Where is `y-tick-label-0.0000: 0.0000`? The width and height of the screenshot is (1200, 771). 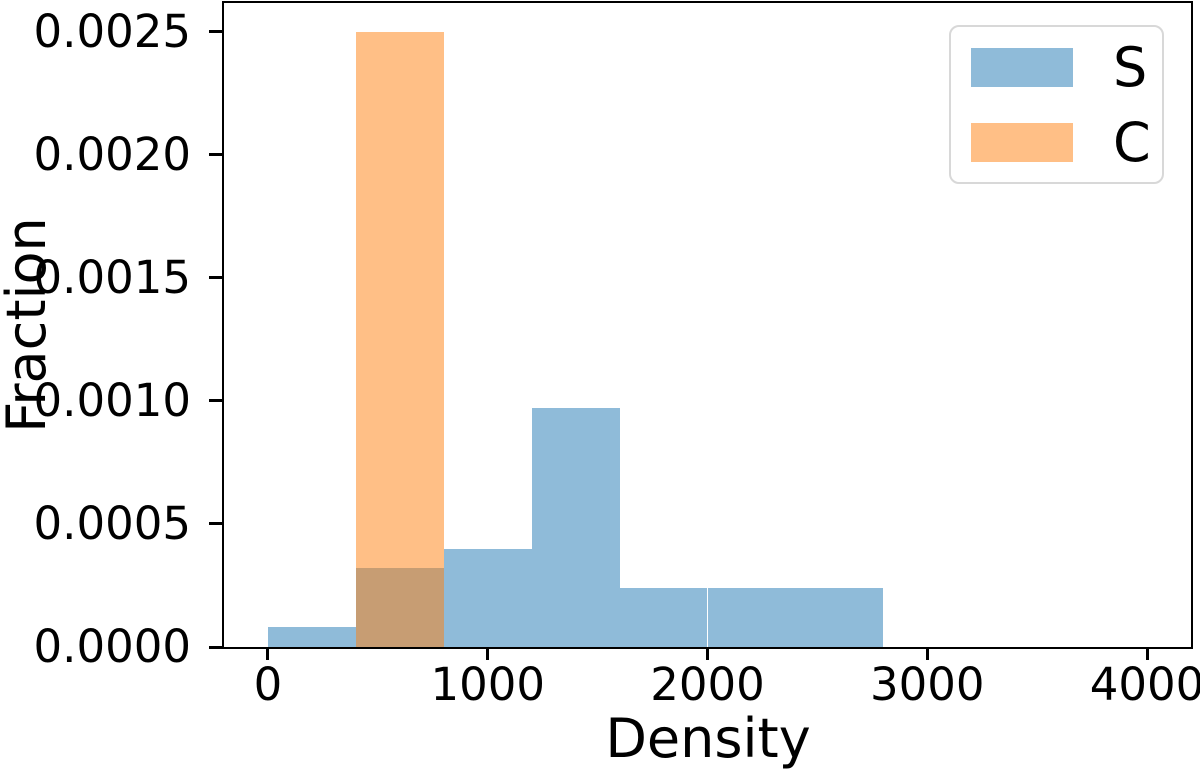 y-tick-label-0.0000: 0.0000 is located at coordinates (112, 646).